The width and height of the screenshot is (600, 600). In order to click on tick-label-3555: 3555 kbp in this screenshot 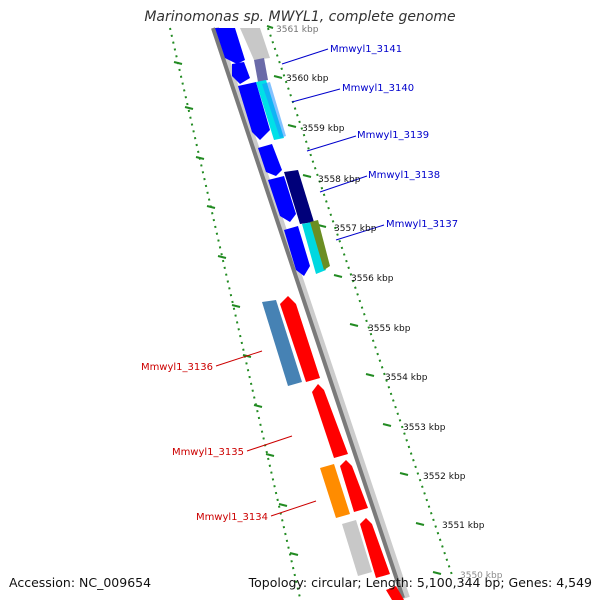, I will do `click(389, 329)`.